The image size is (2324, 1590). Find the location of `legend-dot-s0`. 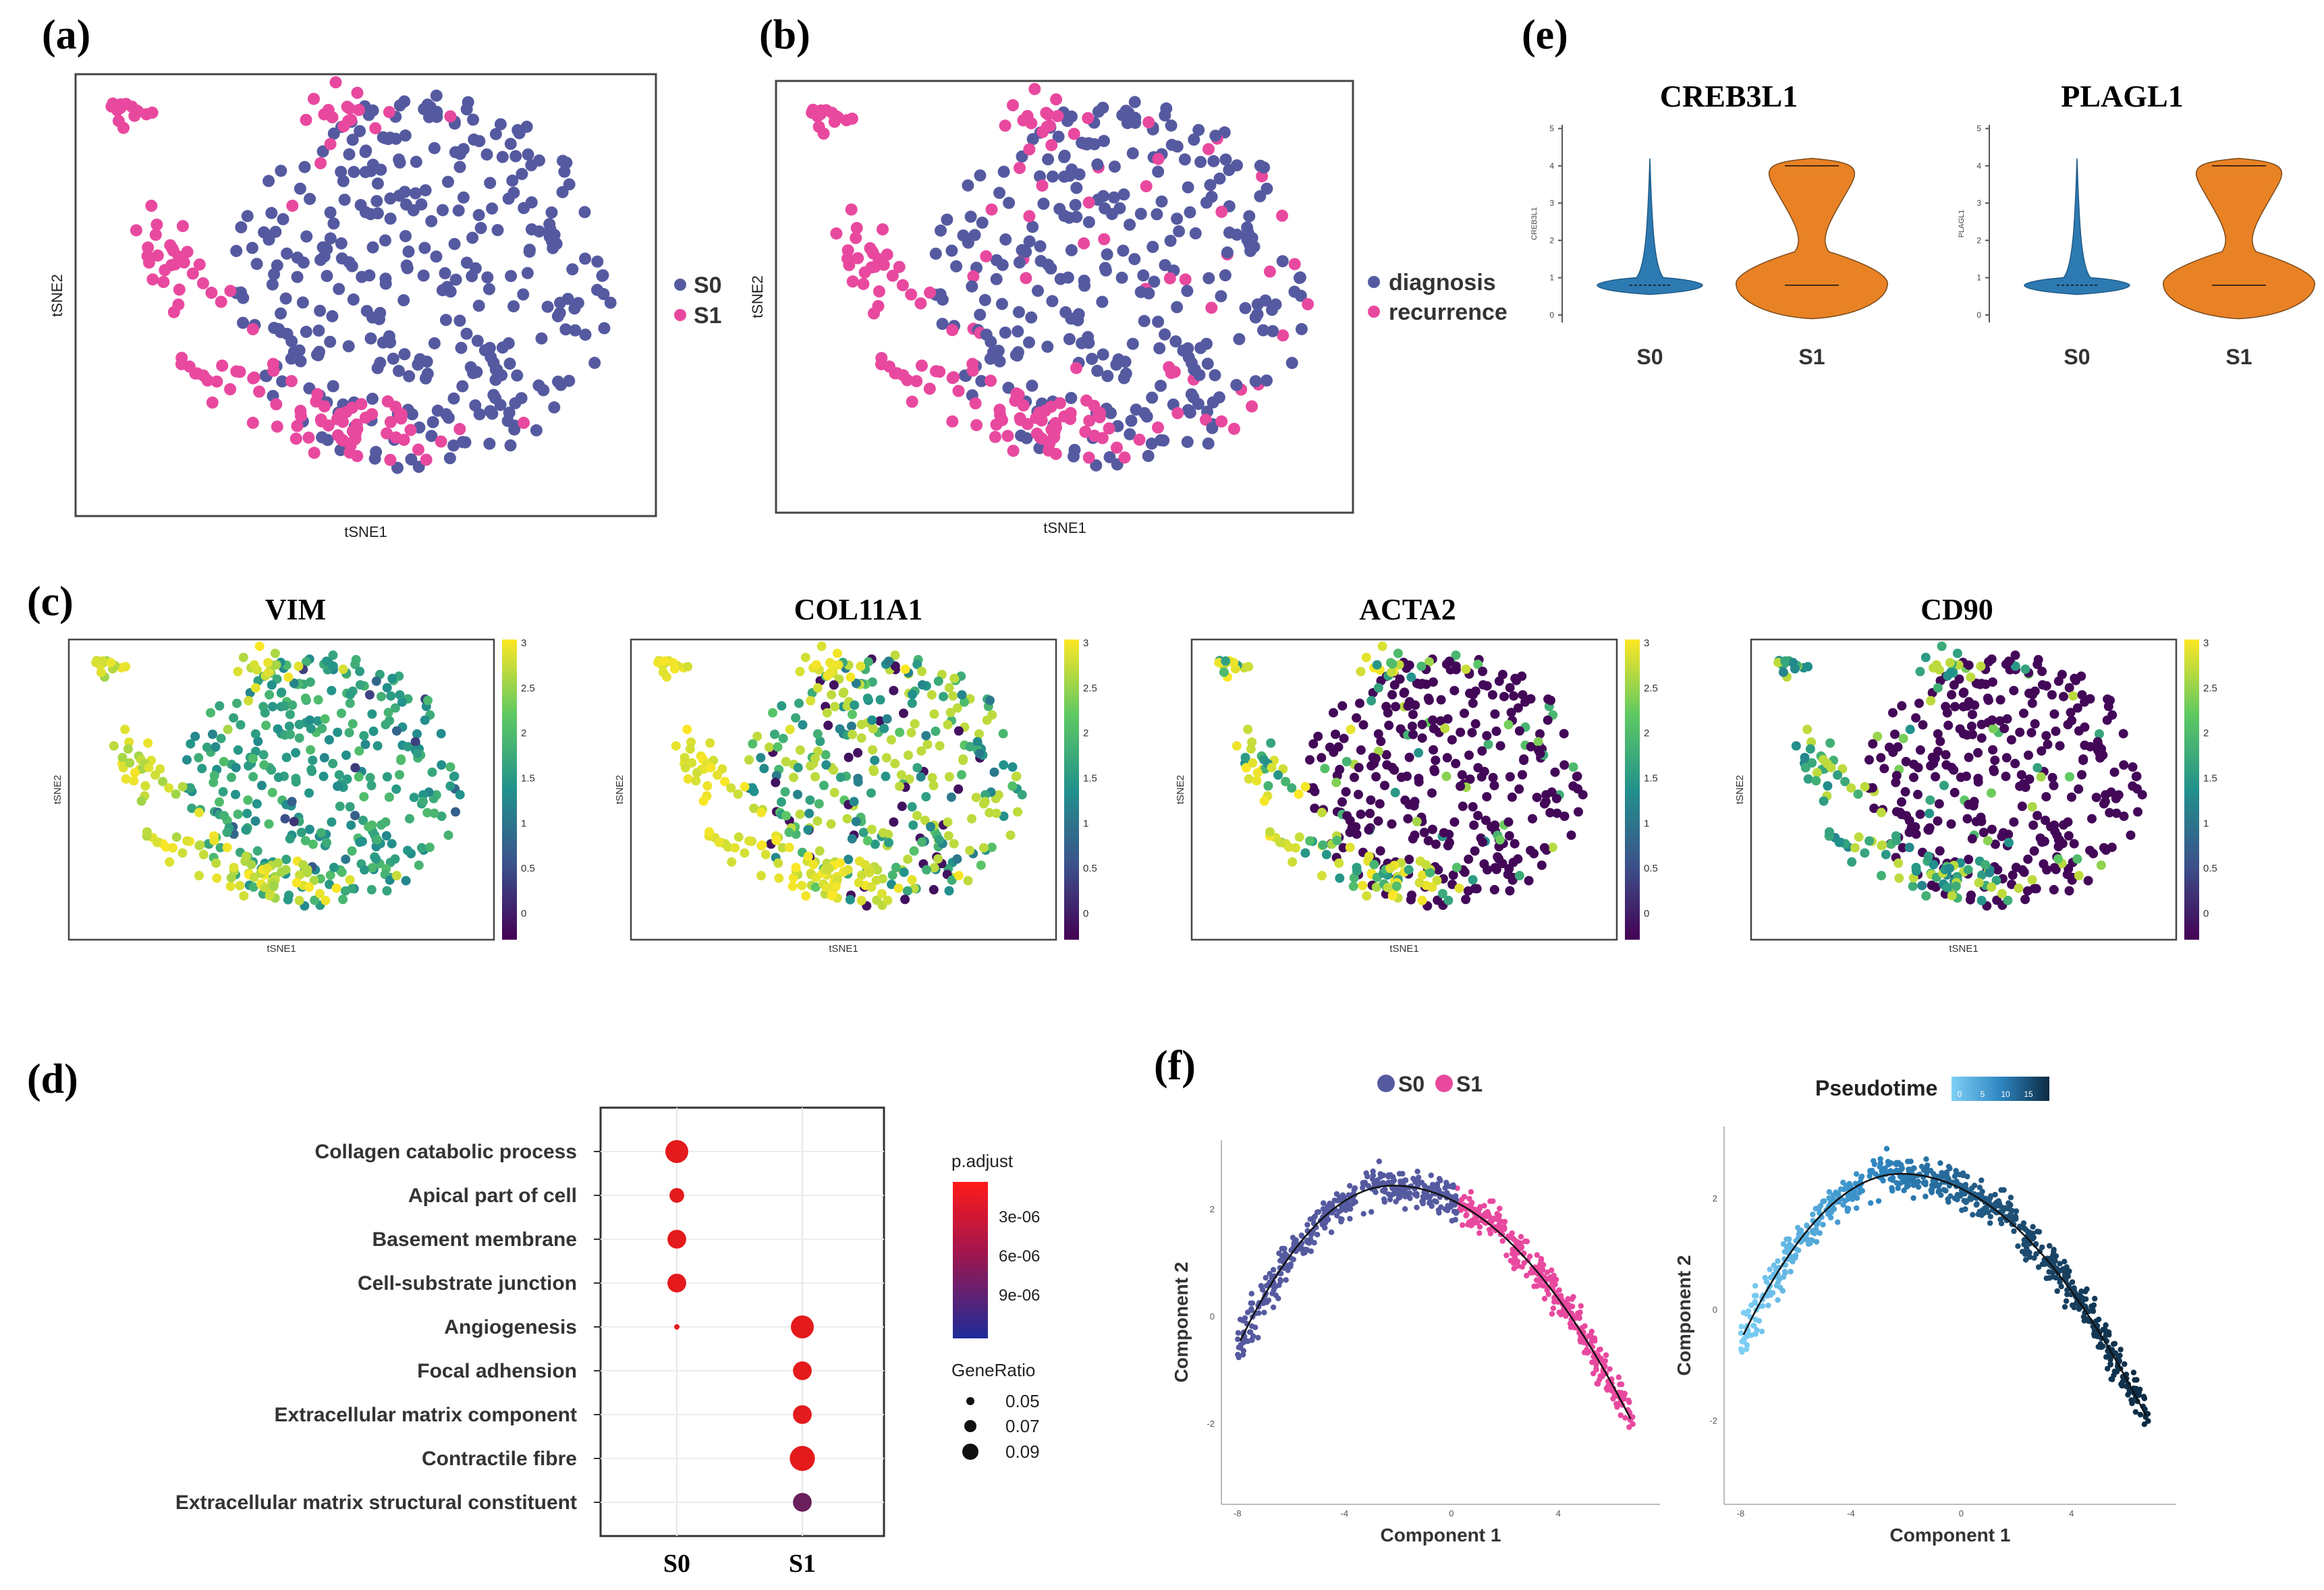

legend-dot-s0 is located at coordinates (680, 285).